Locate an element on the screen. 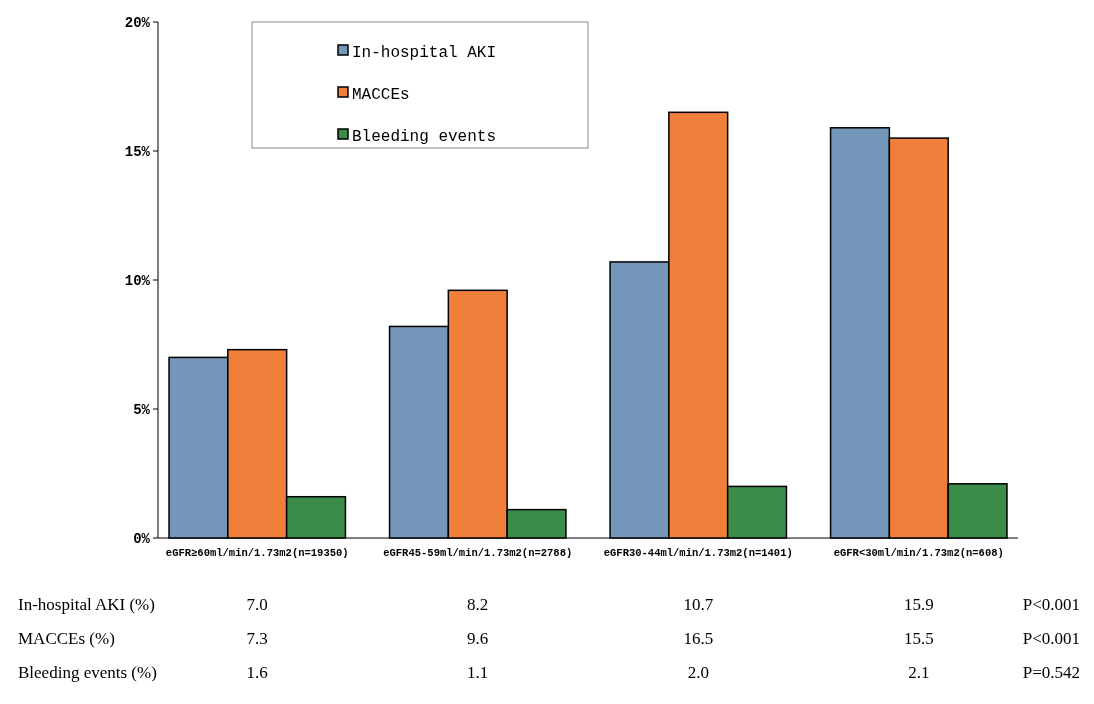  text: In-hospital AKI (%) is located at coordinates (86, 604).